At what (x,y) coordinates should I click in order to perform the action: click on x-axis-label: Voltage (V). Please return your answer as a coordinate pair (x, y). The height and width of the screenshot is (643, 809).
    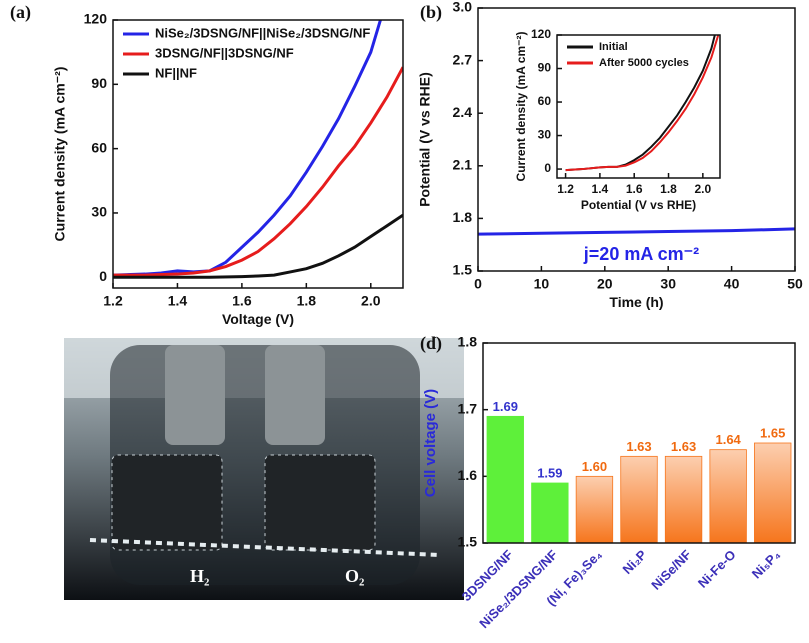
    Looking at the image, I should click on (258, 319).